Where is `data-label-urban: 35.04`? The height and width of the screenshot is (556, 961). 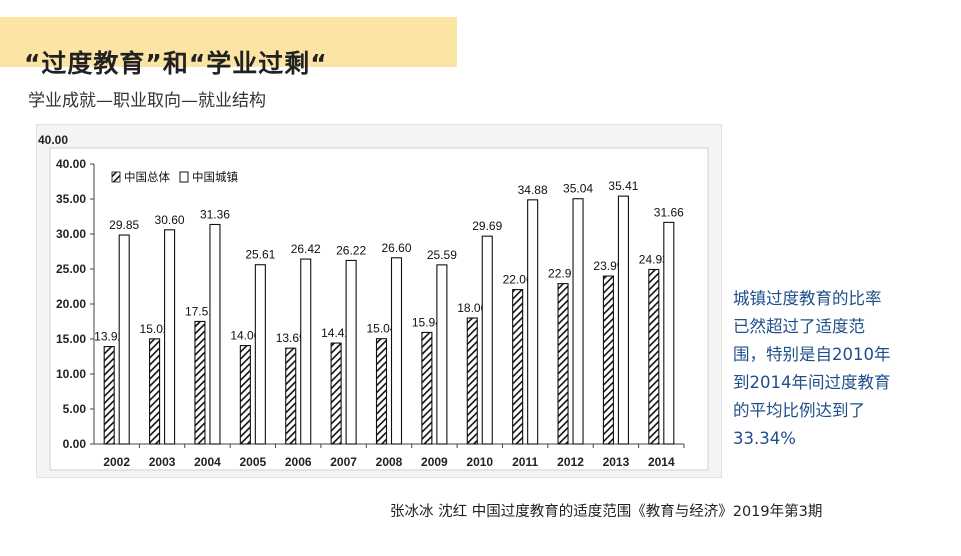
data-label-urban: 35.04 is located at coordinates (578, 189).